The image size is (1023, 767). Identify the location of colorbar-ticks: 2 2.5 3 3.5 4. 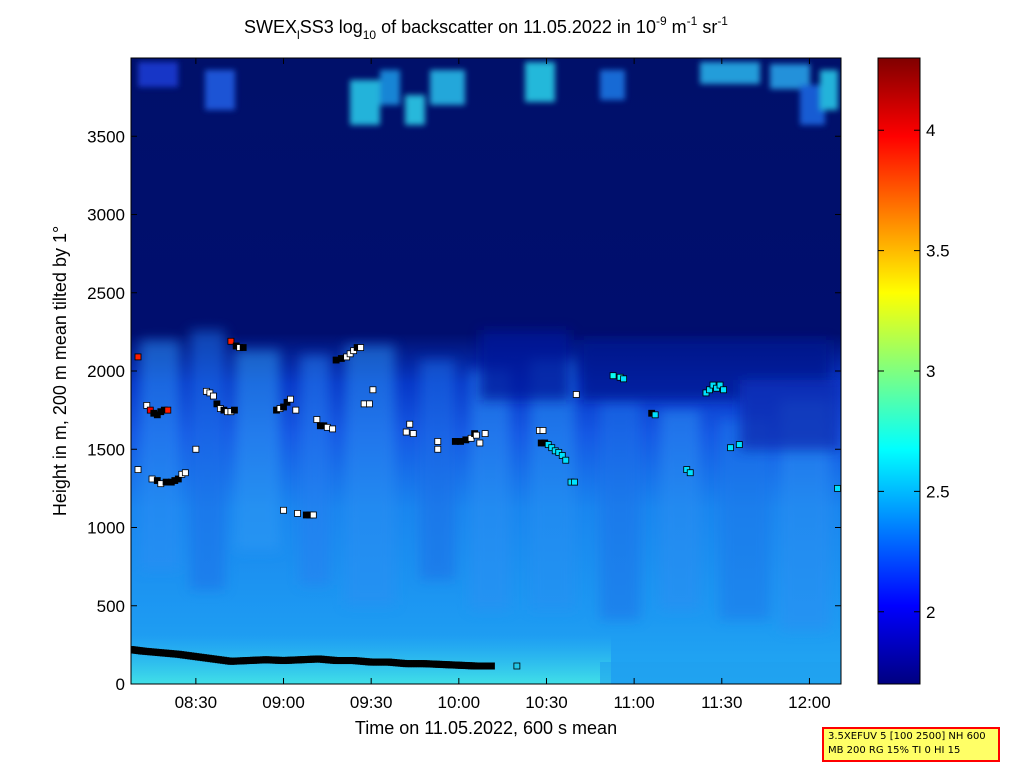
(914, 371).